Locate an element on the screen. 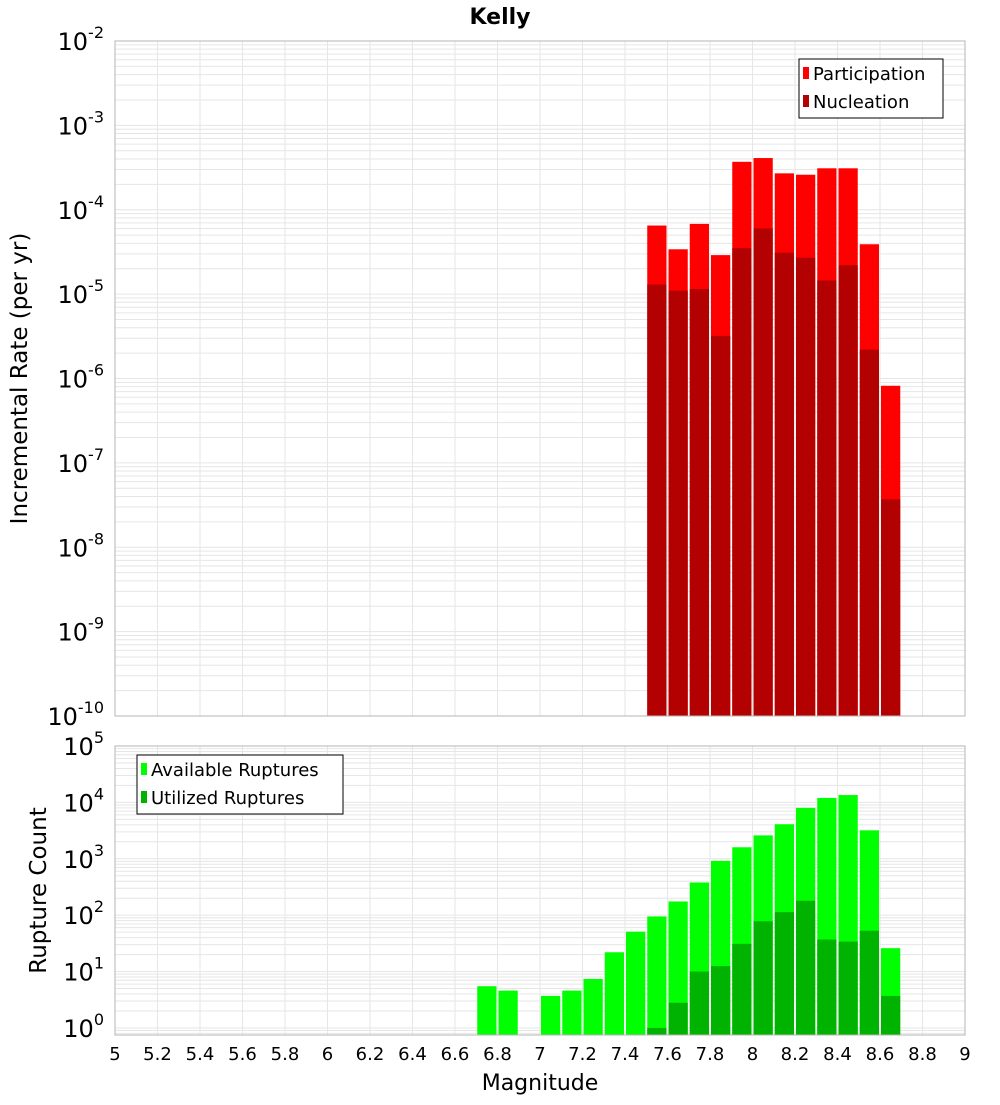 The width and height of the screenshot is (1000, 1105). x-tick-label: 7.4 is located at coordinates (625, 1054).